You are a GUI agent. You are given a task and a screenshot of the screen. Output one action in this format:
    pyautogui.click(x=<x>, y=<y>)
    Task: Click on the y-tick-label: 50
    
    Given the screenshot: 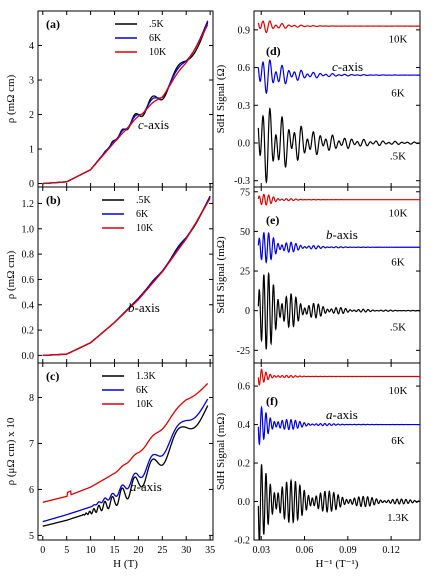 What is the action you would take?
    pyautogui.click(x=245, y=232)
    